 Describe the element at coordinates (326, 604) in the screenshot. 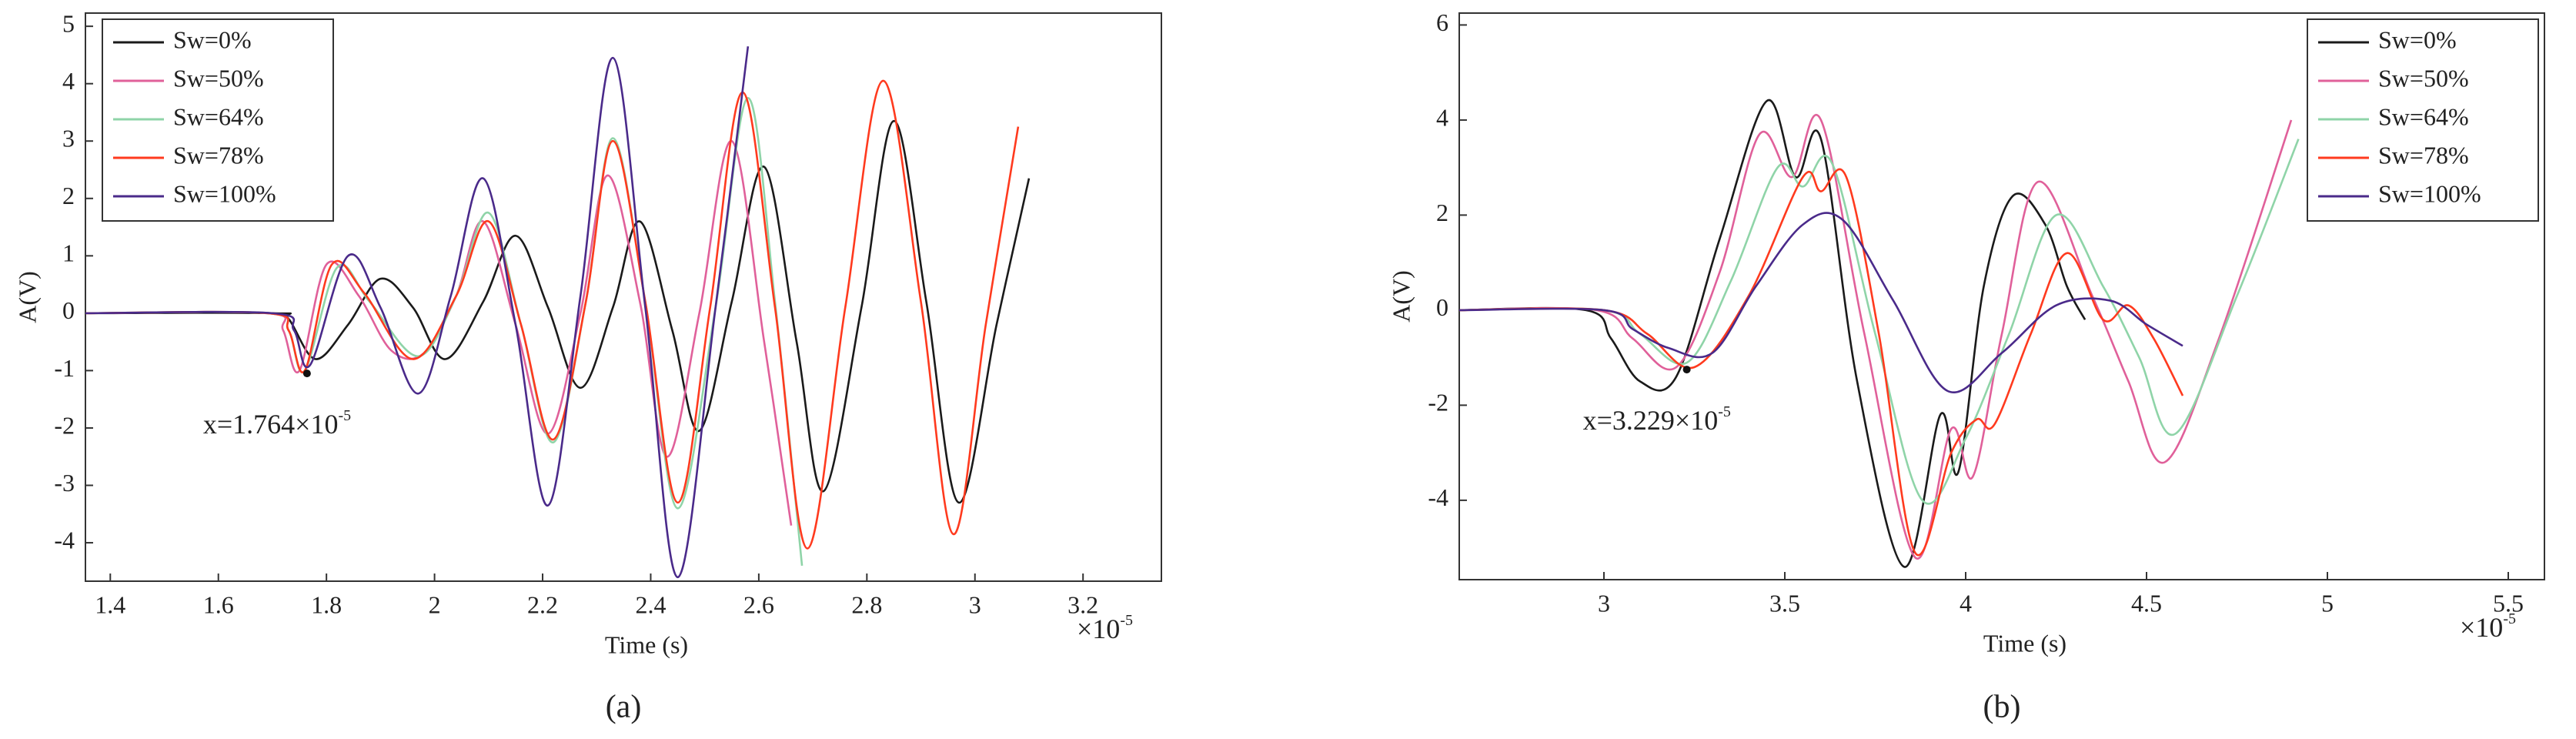

I see `x-tick-label: 1.8` at that location.